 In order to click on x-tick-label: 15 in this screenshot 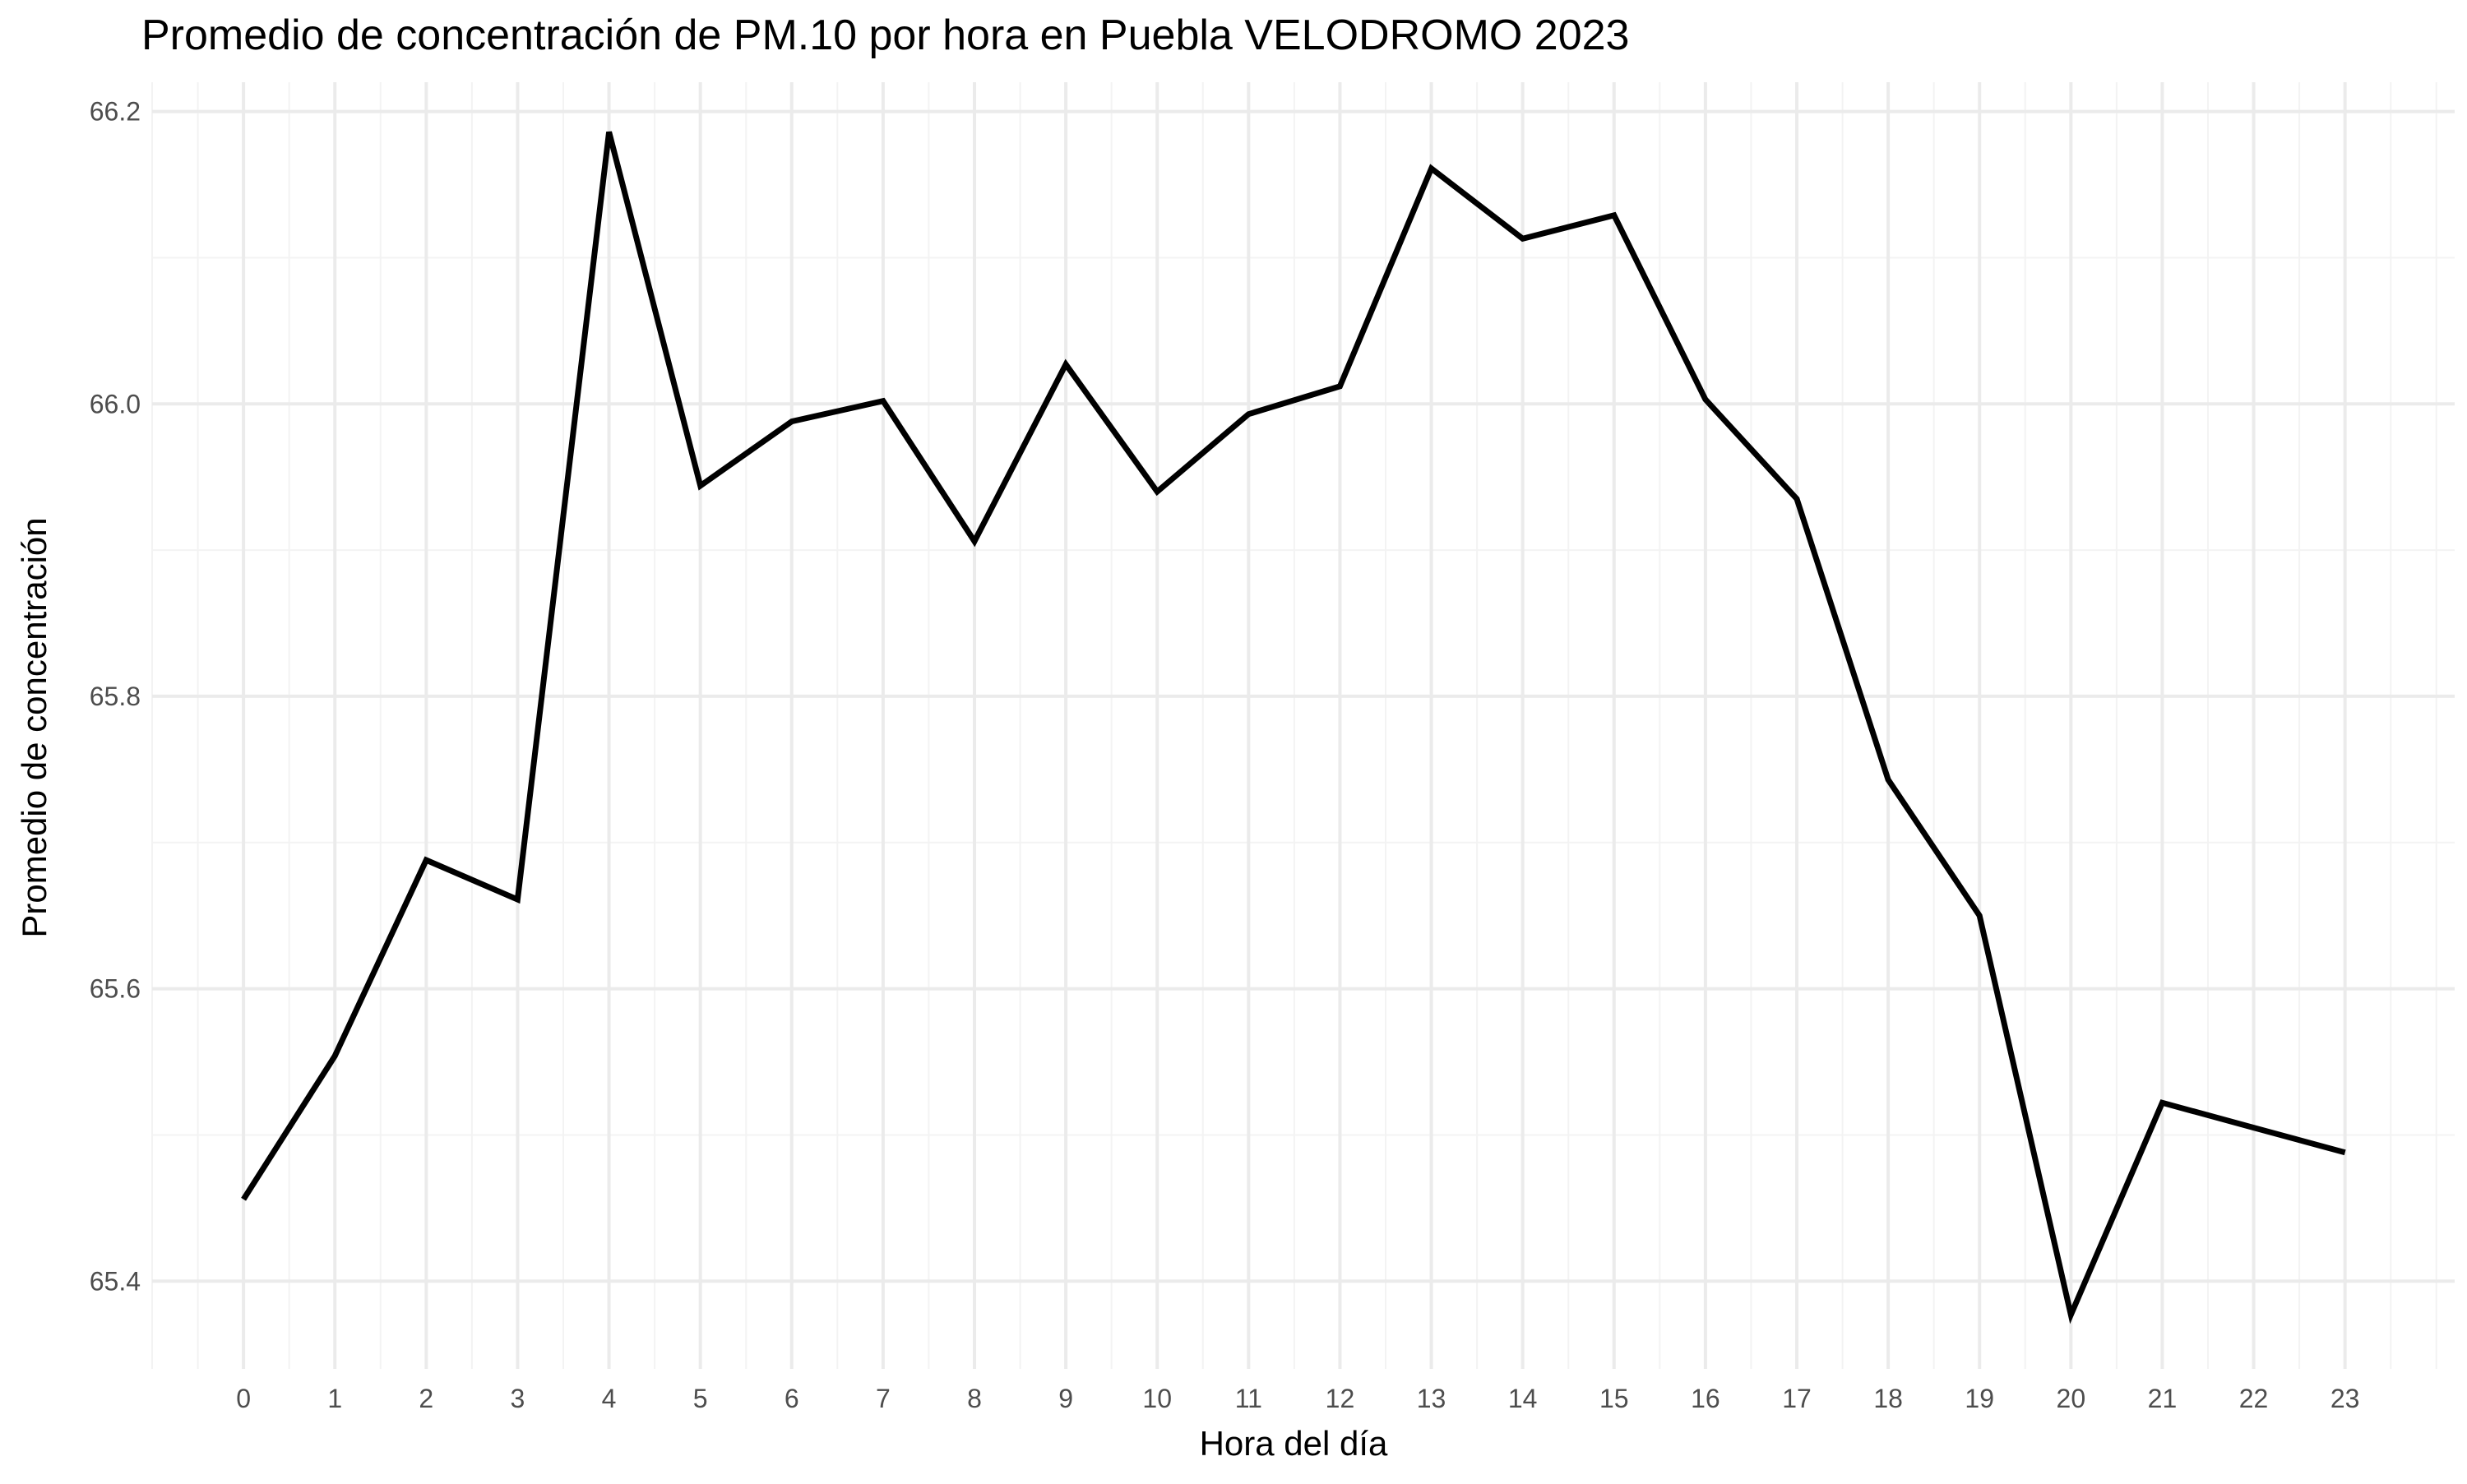, I will do `click(1614, 1398)`.